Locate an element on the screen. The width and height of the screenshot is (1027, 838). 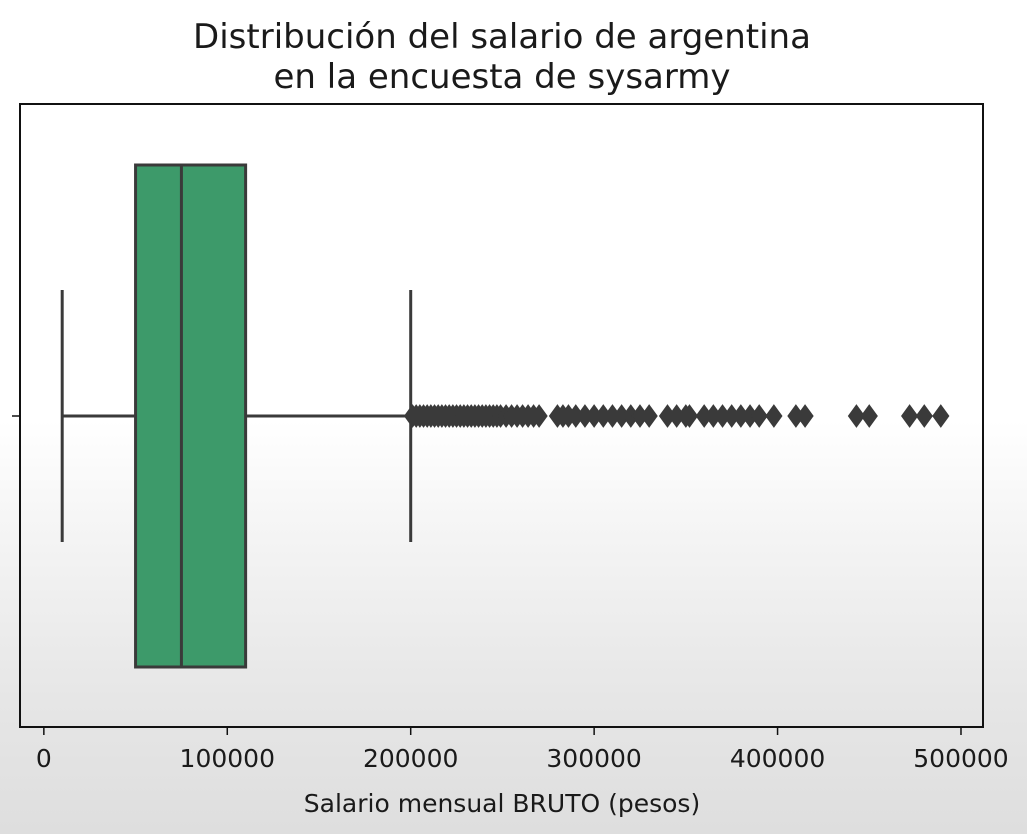
x-tick-label: 100000 is located at coordinates (227, 758).